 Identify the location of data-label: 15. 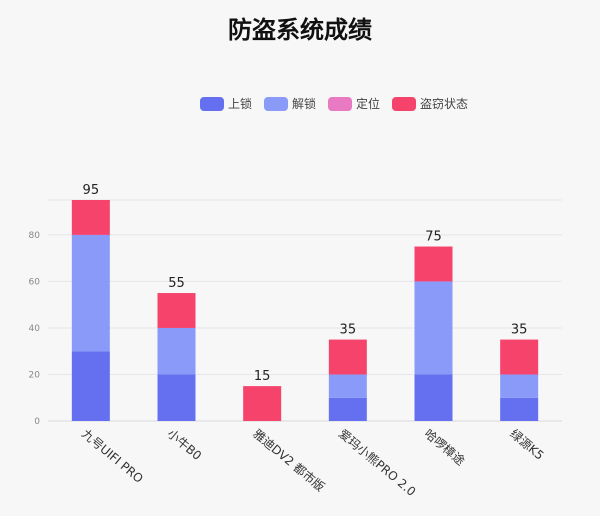
(262, 376).